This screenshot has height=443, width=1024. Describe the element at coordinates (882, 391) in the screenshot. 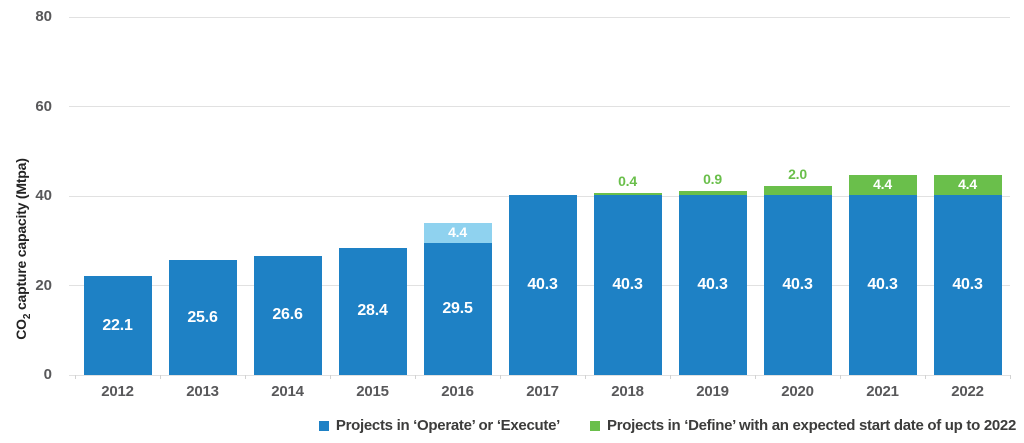

I see `x-tick-label-2021: 2021` at that location.